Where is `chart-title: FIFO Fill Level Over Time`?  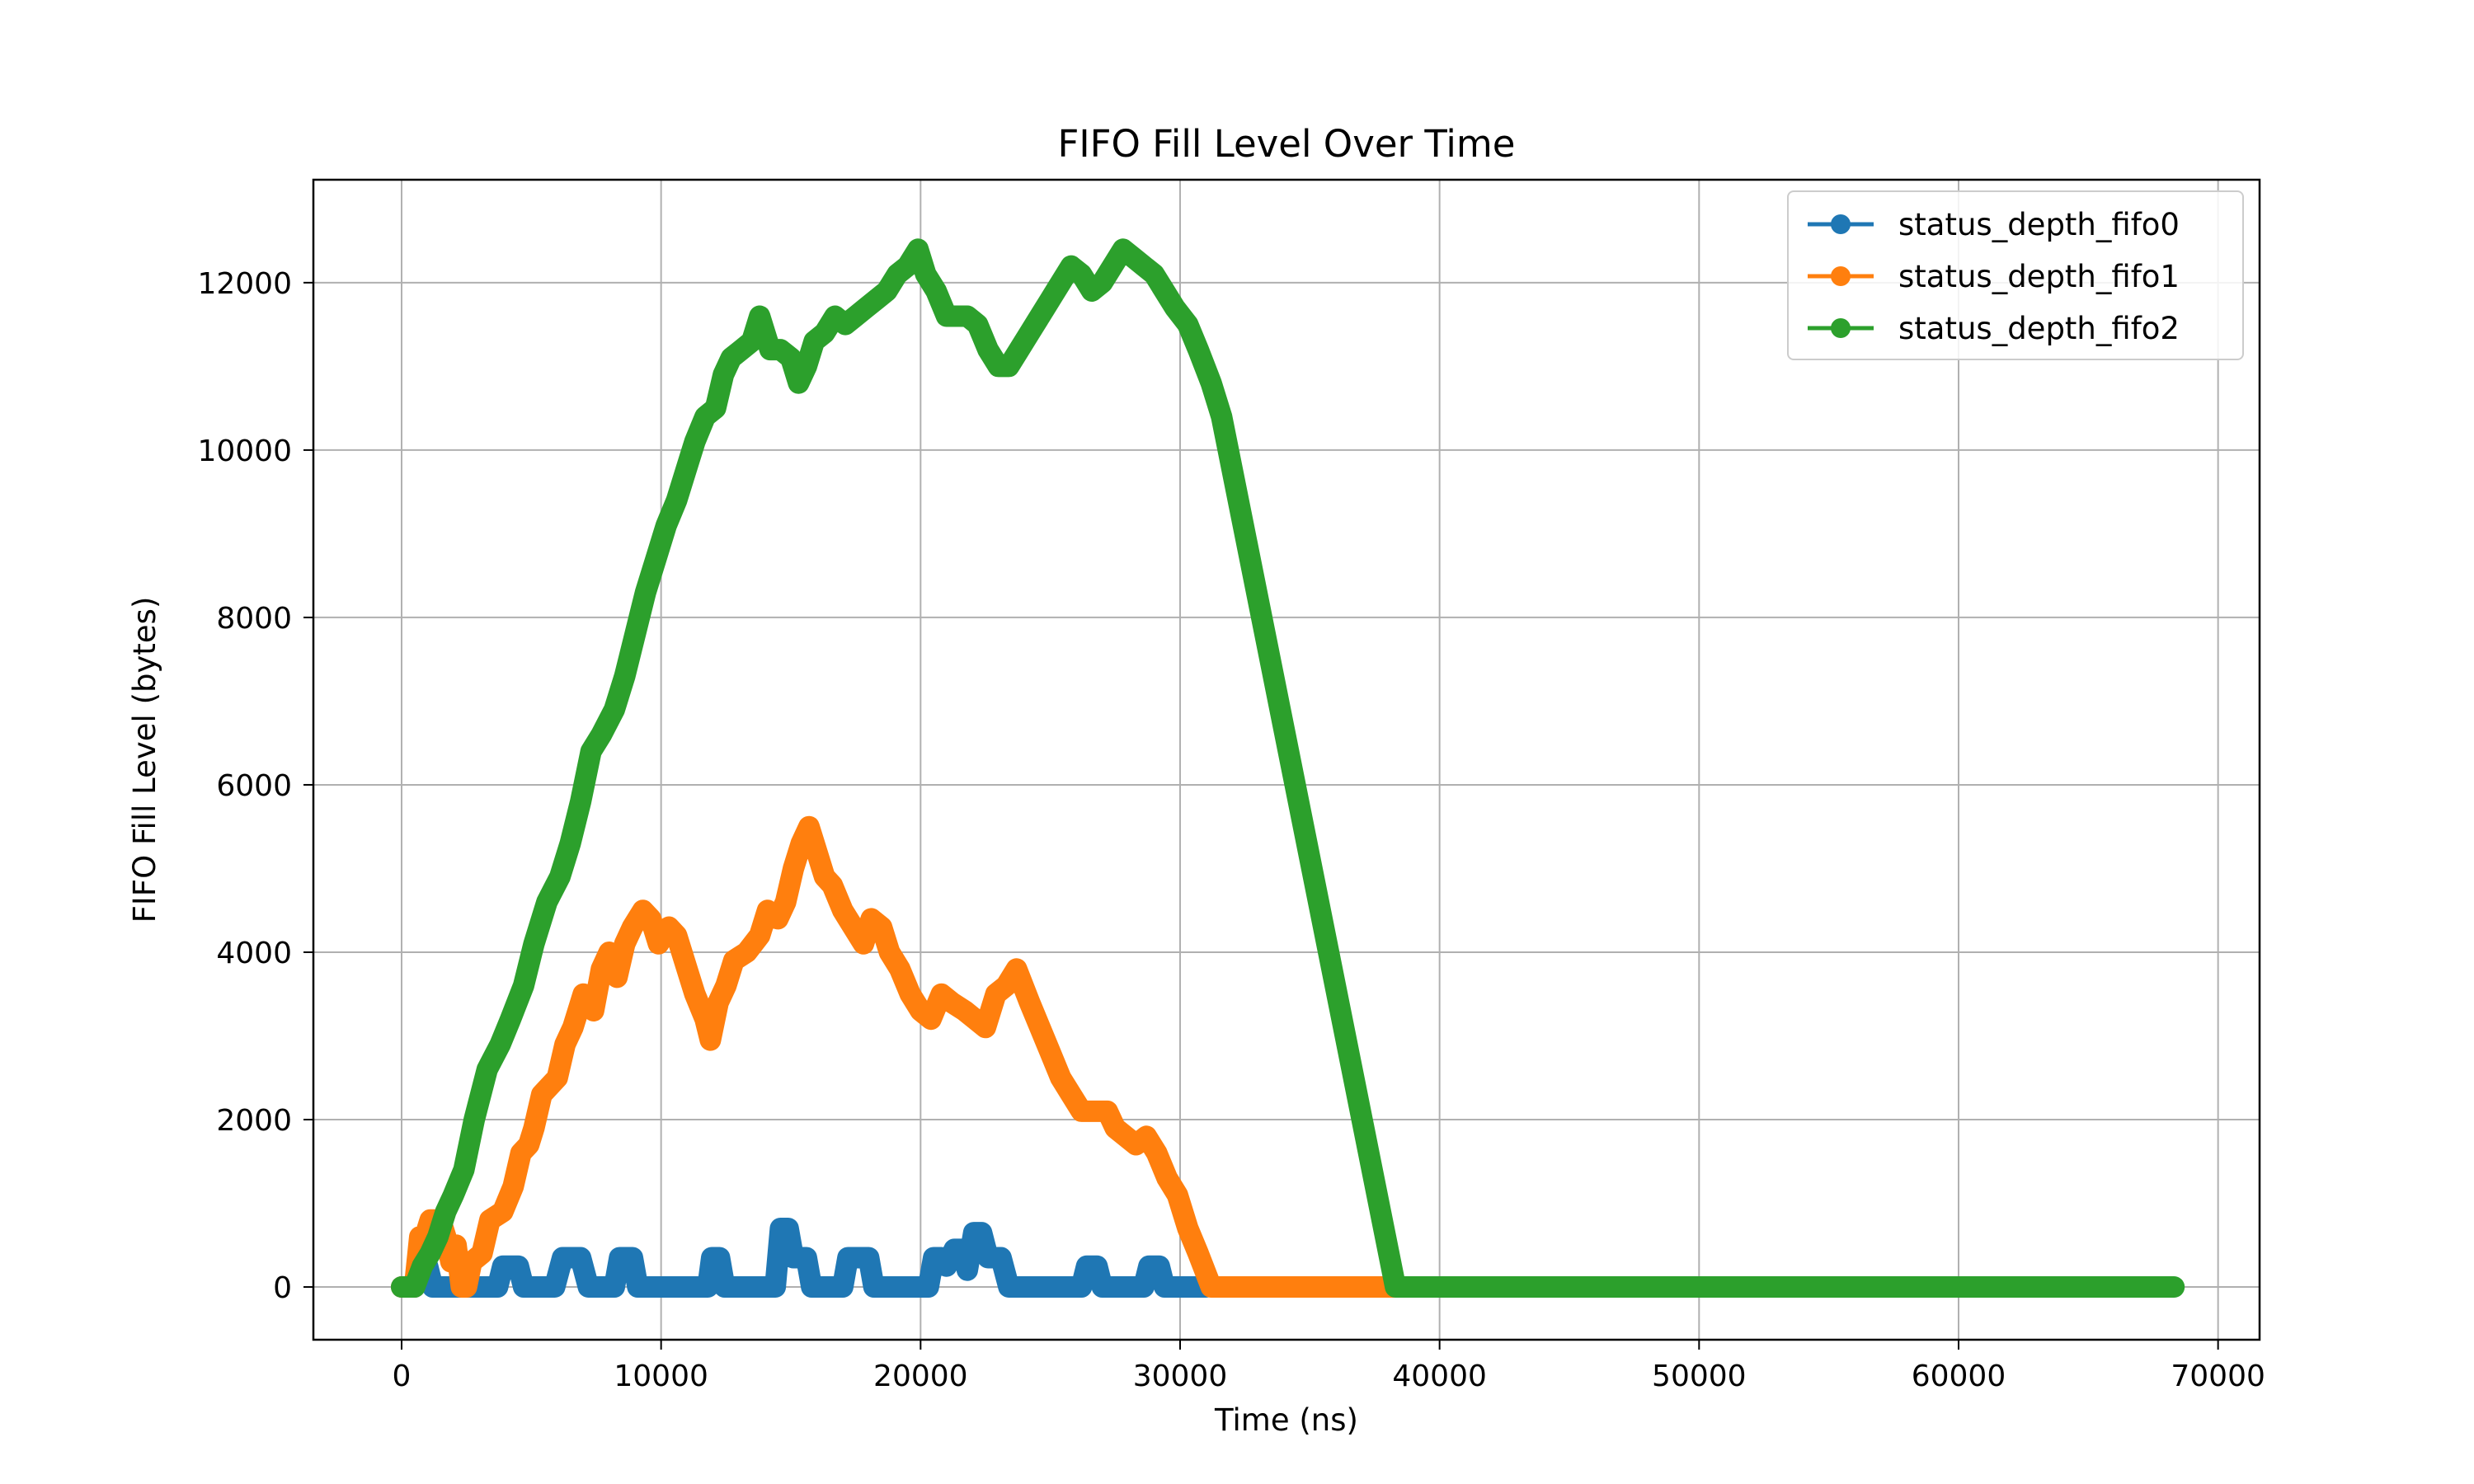 chart-title: FIFO Fill Level Over Time is located at coordinates (1287, 144).